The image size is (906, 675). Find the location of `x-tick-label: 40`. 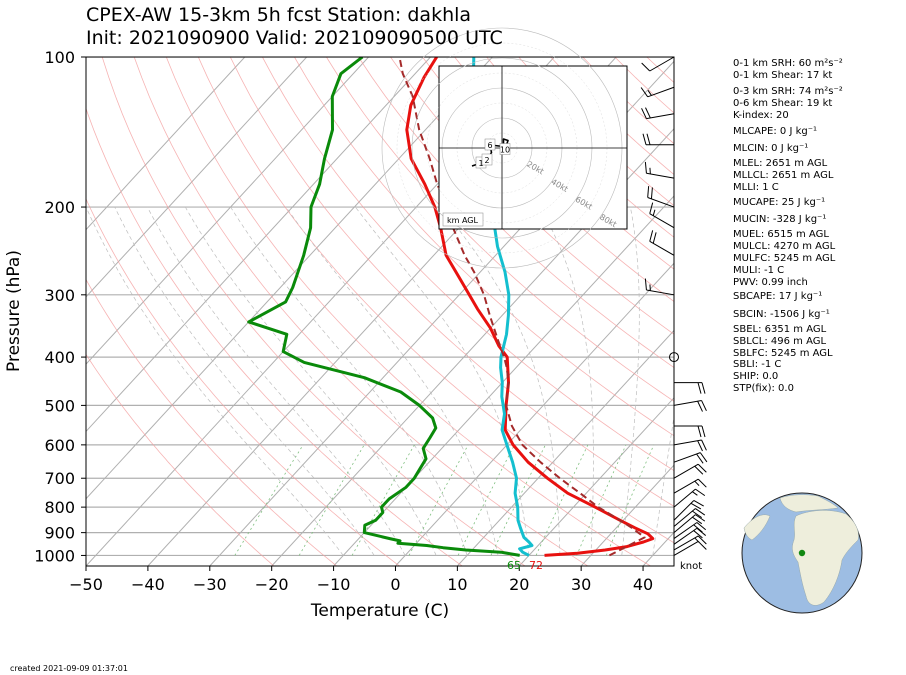

x-tick-label: 40 is located at coordinates (643, 584).